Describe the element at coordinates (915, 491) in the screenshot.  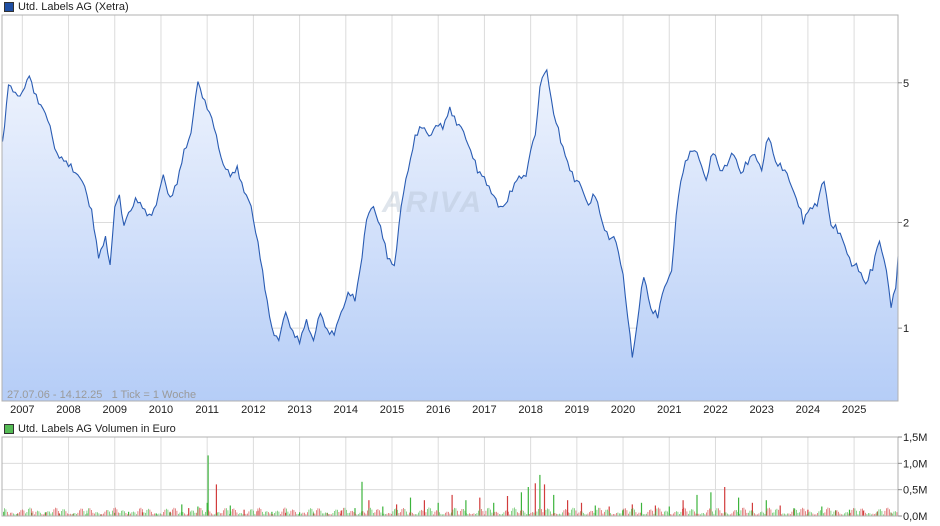
I see `volume-y-tick-label: 0,5M` at that location.